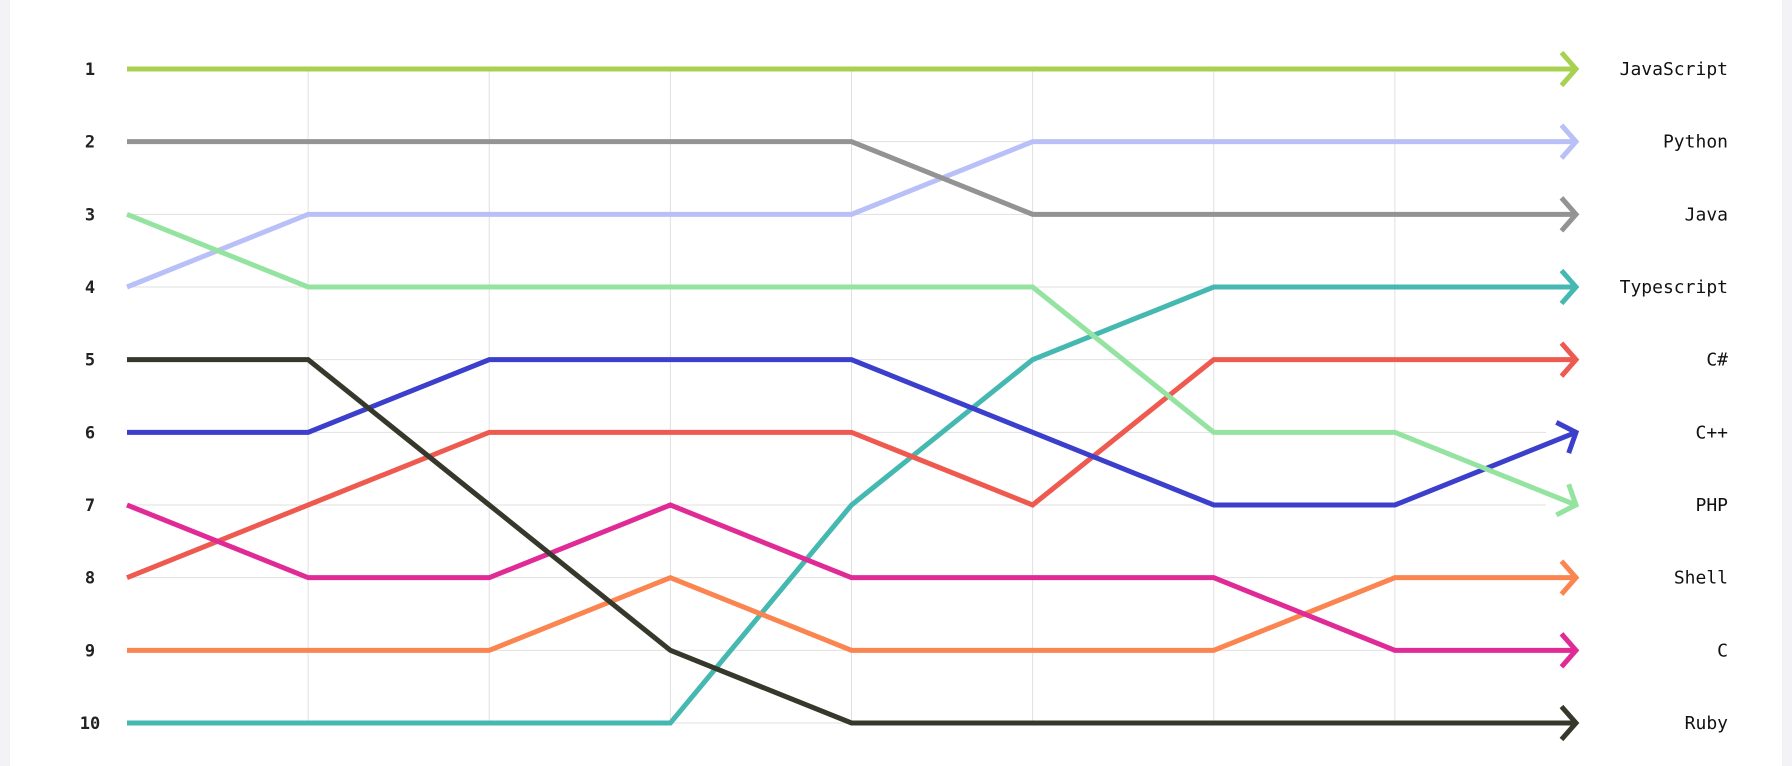  Describe the element at coordinates (90, 506) in the screenshot. I see `rank-tick-label: 7` at that location.